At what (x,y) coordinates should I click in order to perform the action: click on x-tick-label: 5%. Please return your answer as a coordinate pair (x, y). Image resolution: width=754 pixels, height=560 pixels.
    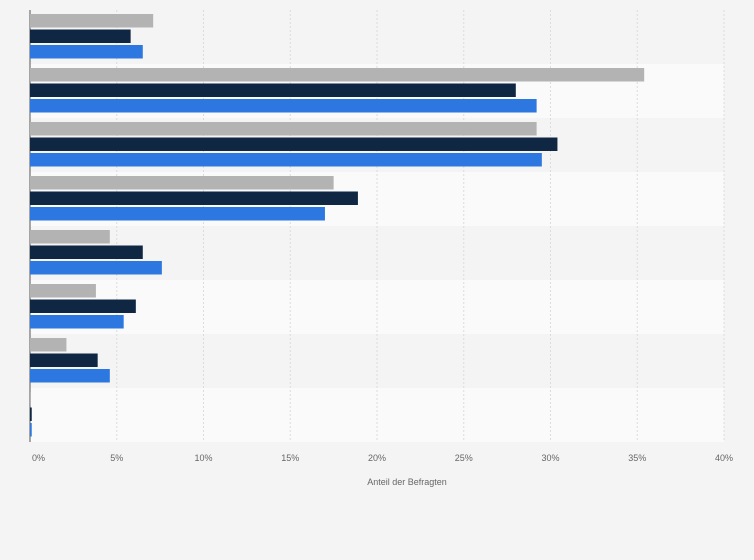
    Looking at the image, I should click on (116, 458).